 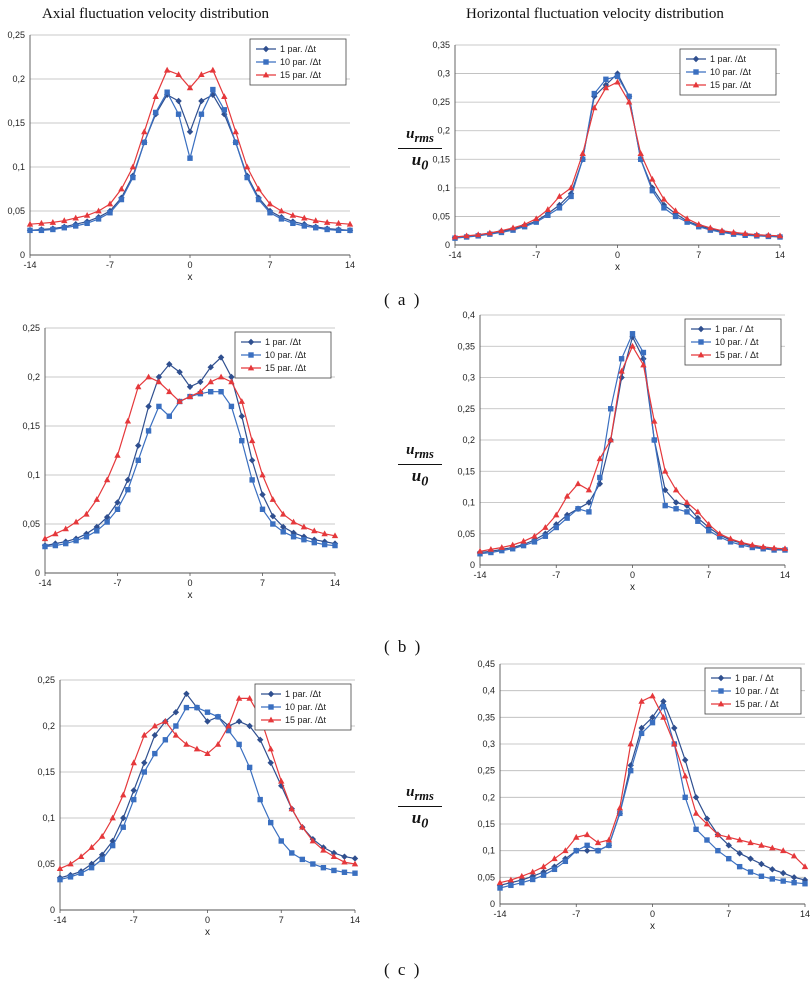 I want to click on y-tick-label: 0,15, so click(x=441, y=159).